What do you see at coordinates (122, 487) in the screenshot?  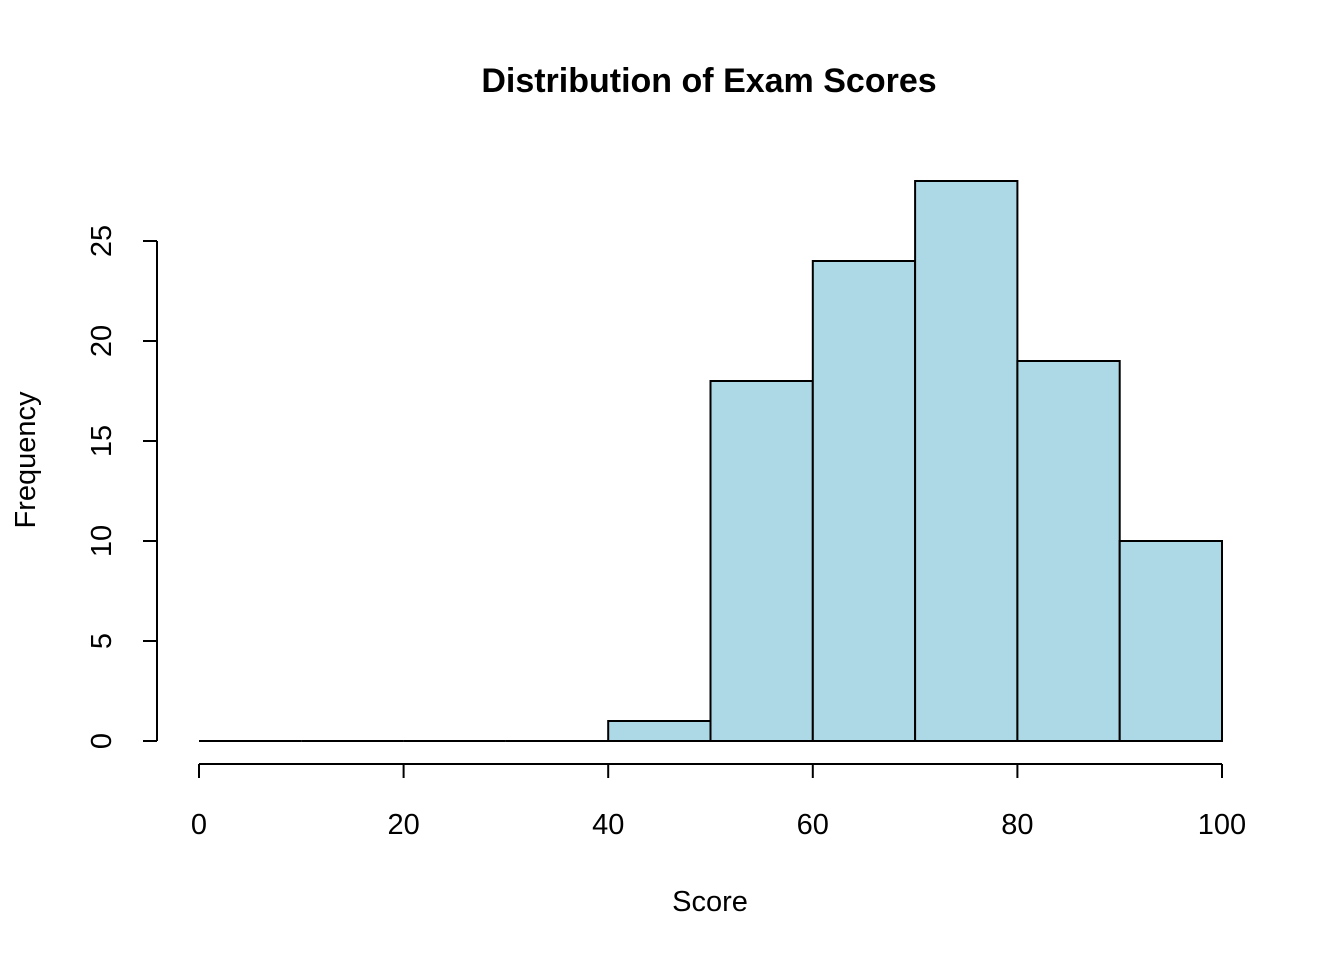 I see `y-axis: 0 5 10 15 20 25` at bounding box center [122, 487].